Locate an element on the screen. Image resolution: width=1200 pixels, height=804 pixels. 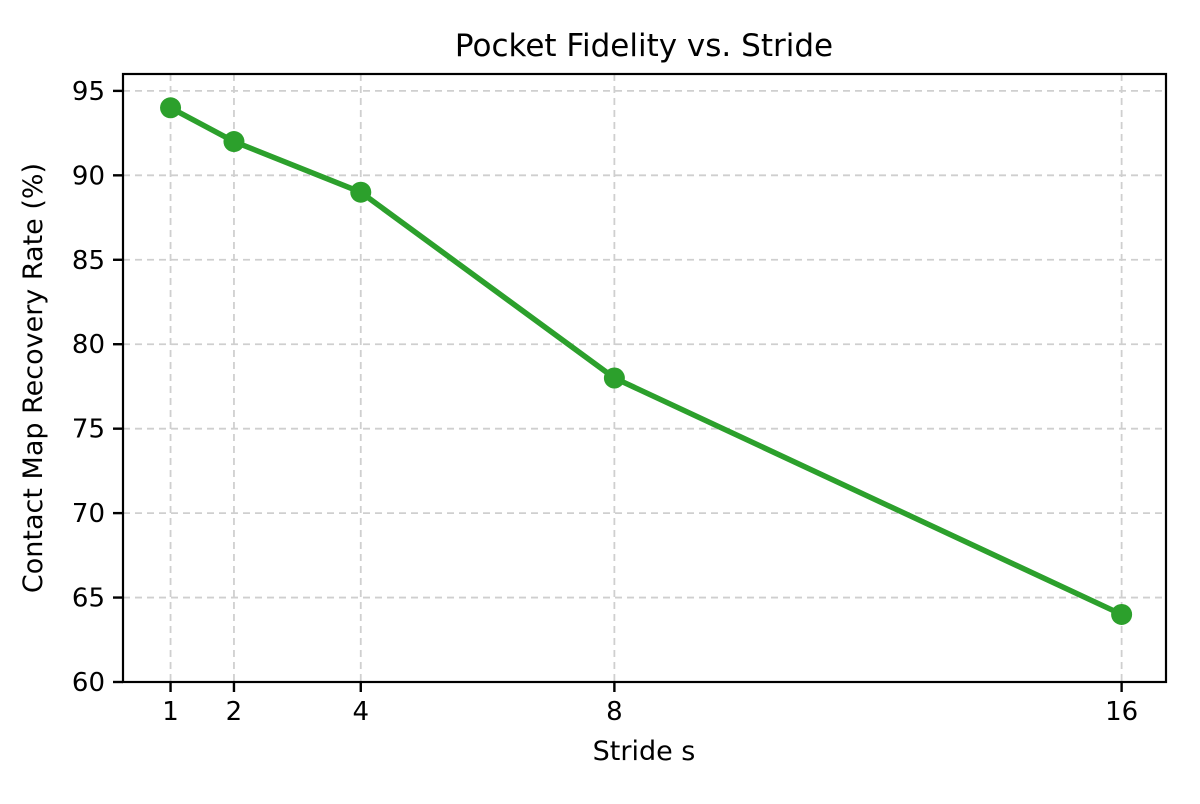
x-tick-label: 16 is located at coordinates (1121, 712).